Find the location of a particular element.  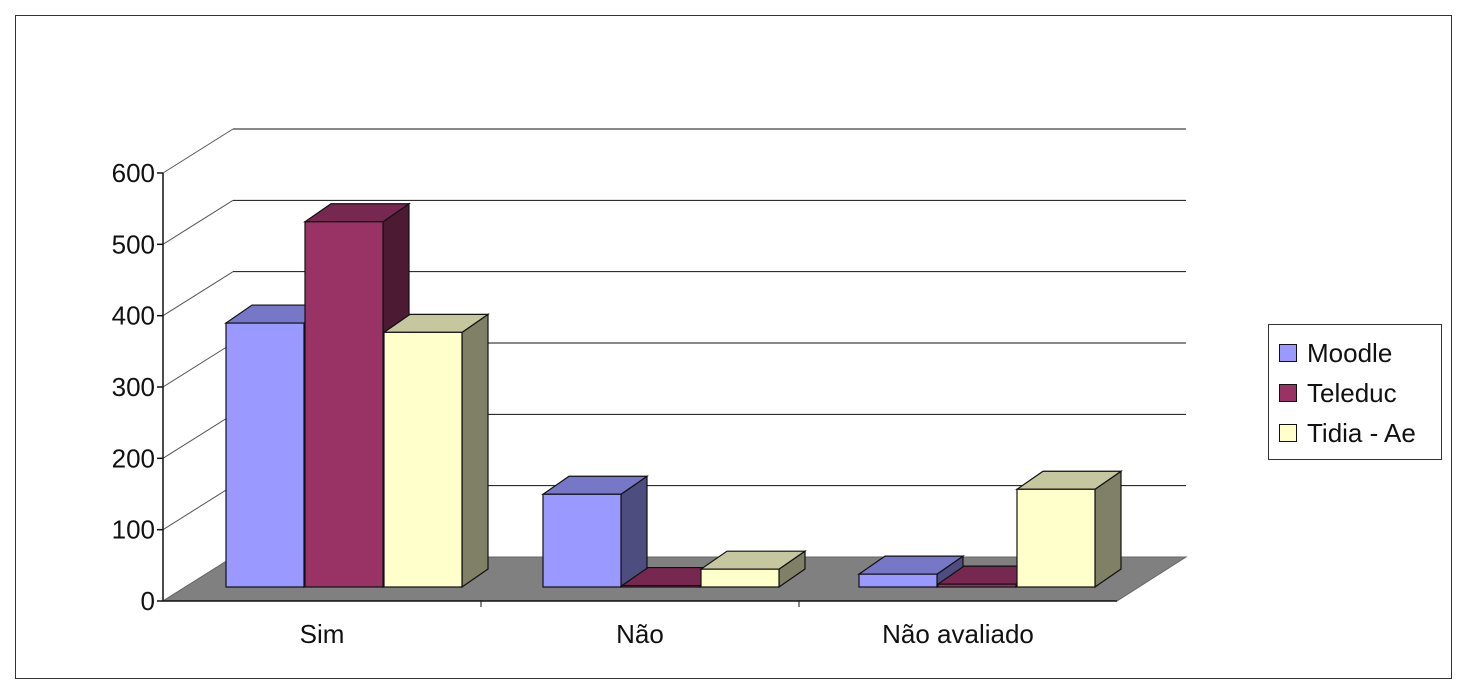

y-tick-label: 400 is located at coordinates (133, 316).